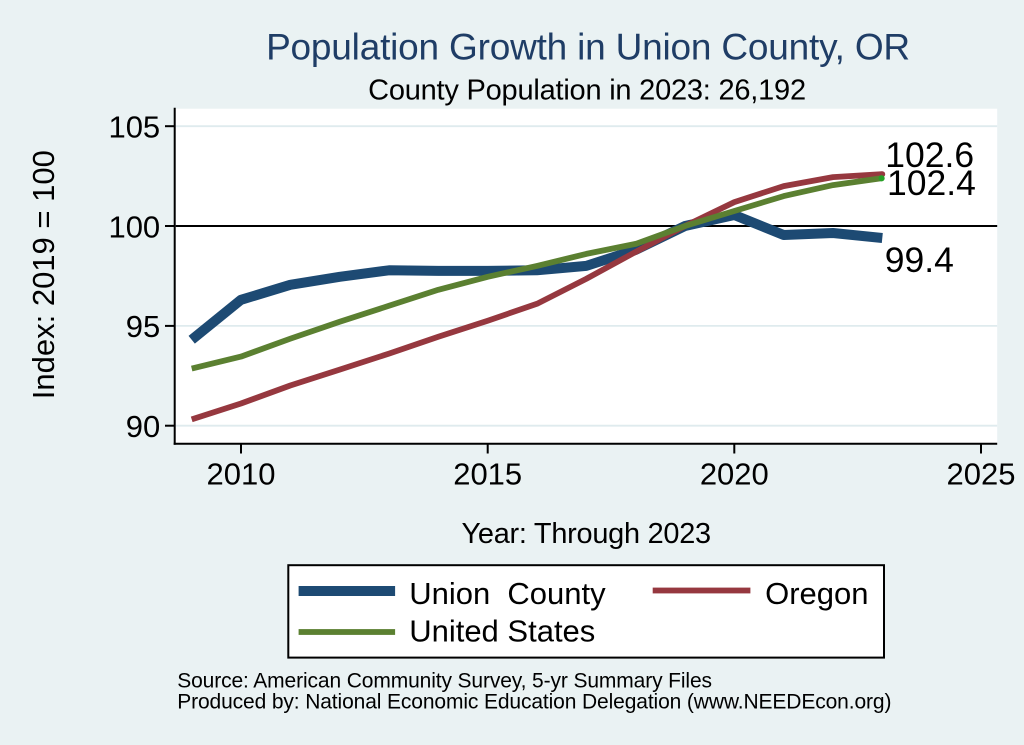 This screenshot has height=745, width=1024. Describe the element at coordinates (134, 226) in the screenshot. I see `svg-text: 100` at that location.